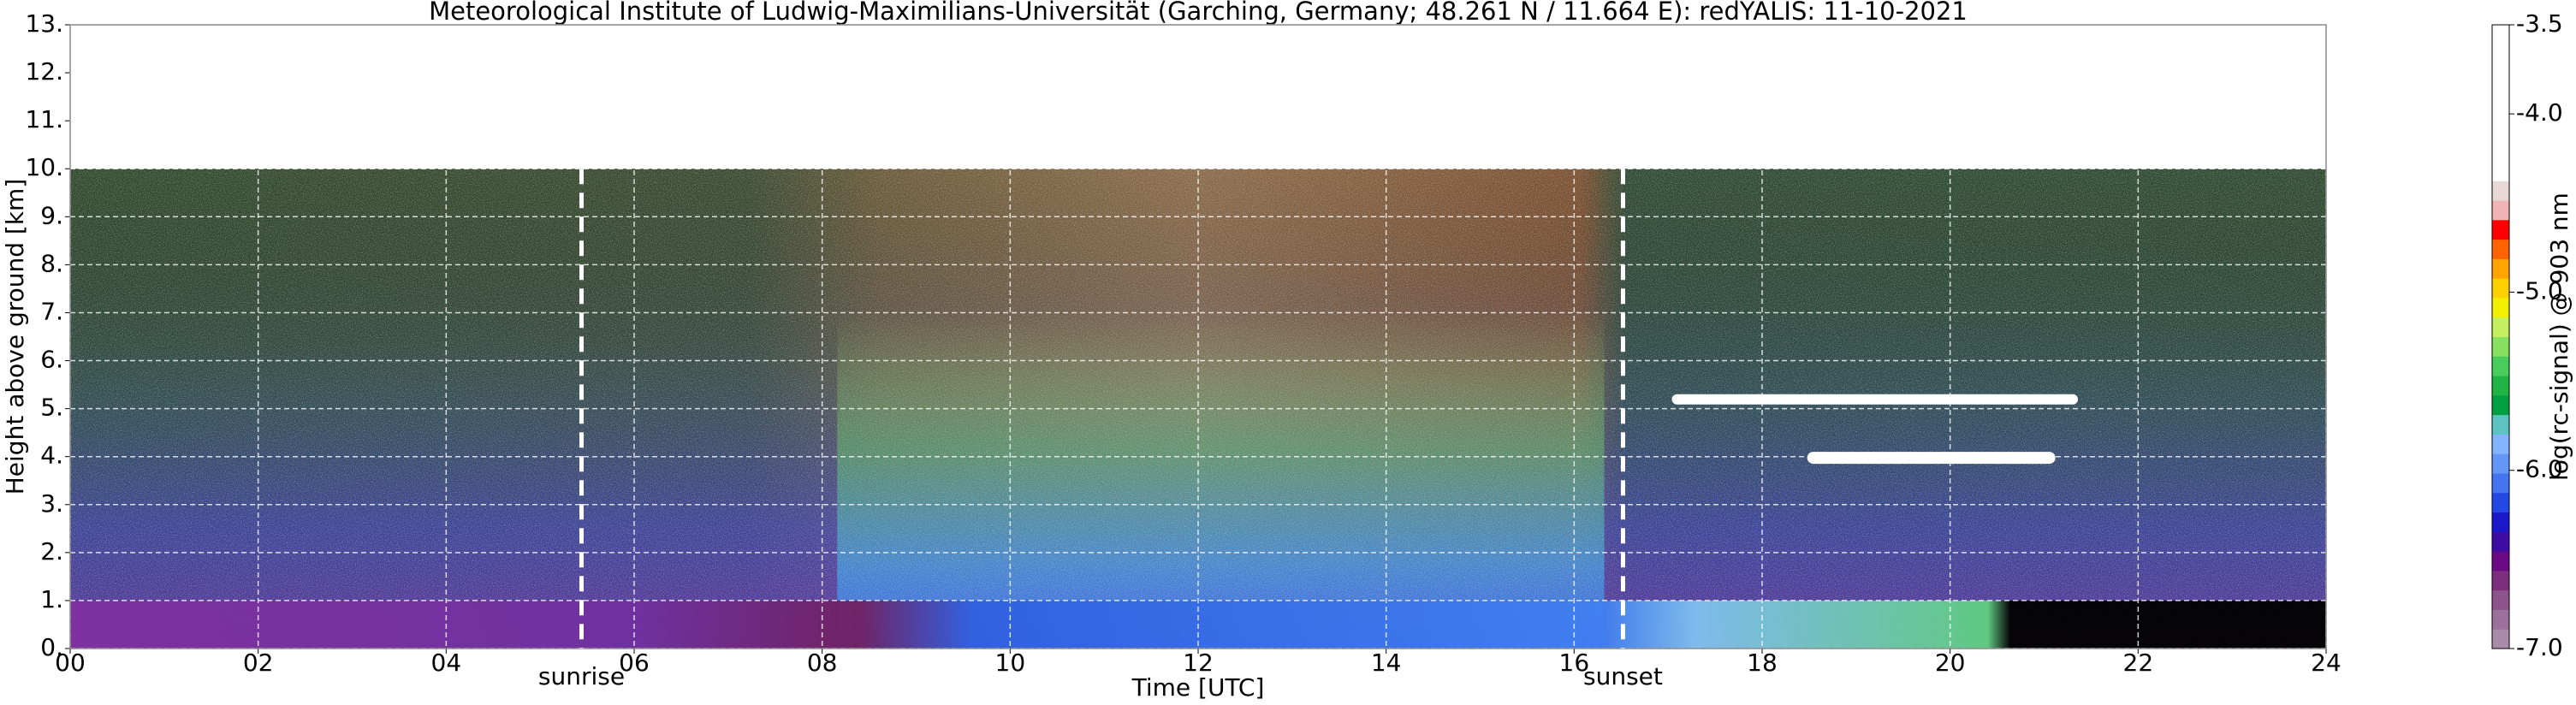 The image size is (2576, 705). I want to click on x-tick-label: 24, so click(2326, 663).